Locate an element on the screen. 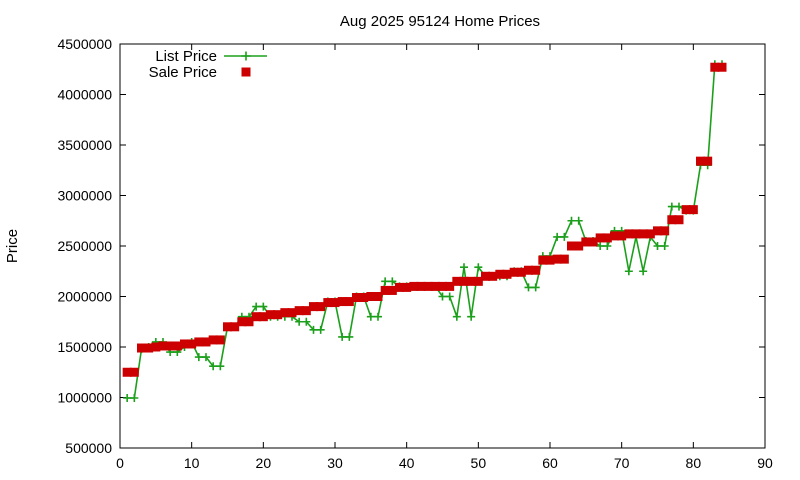 The width and height of the screenshot is (800, 480). legend-list-price-label: List Price is located at coordinates (186, 56).